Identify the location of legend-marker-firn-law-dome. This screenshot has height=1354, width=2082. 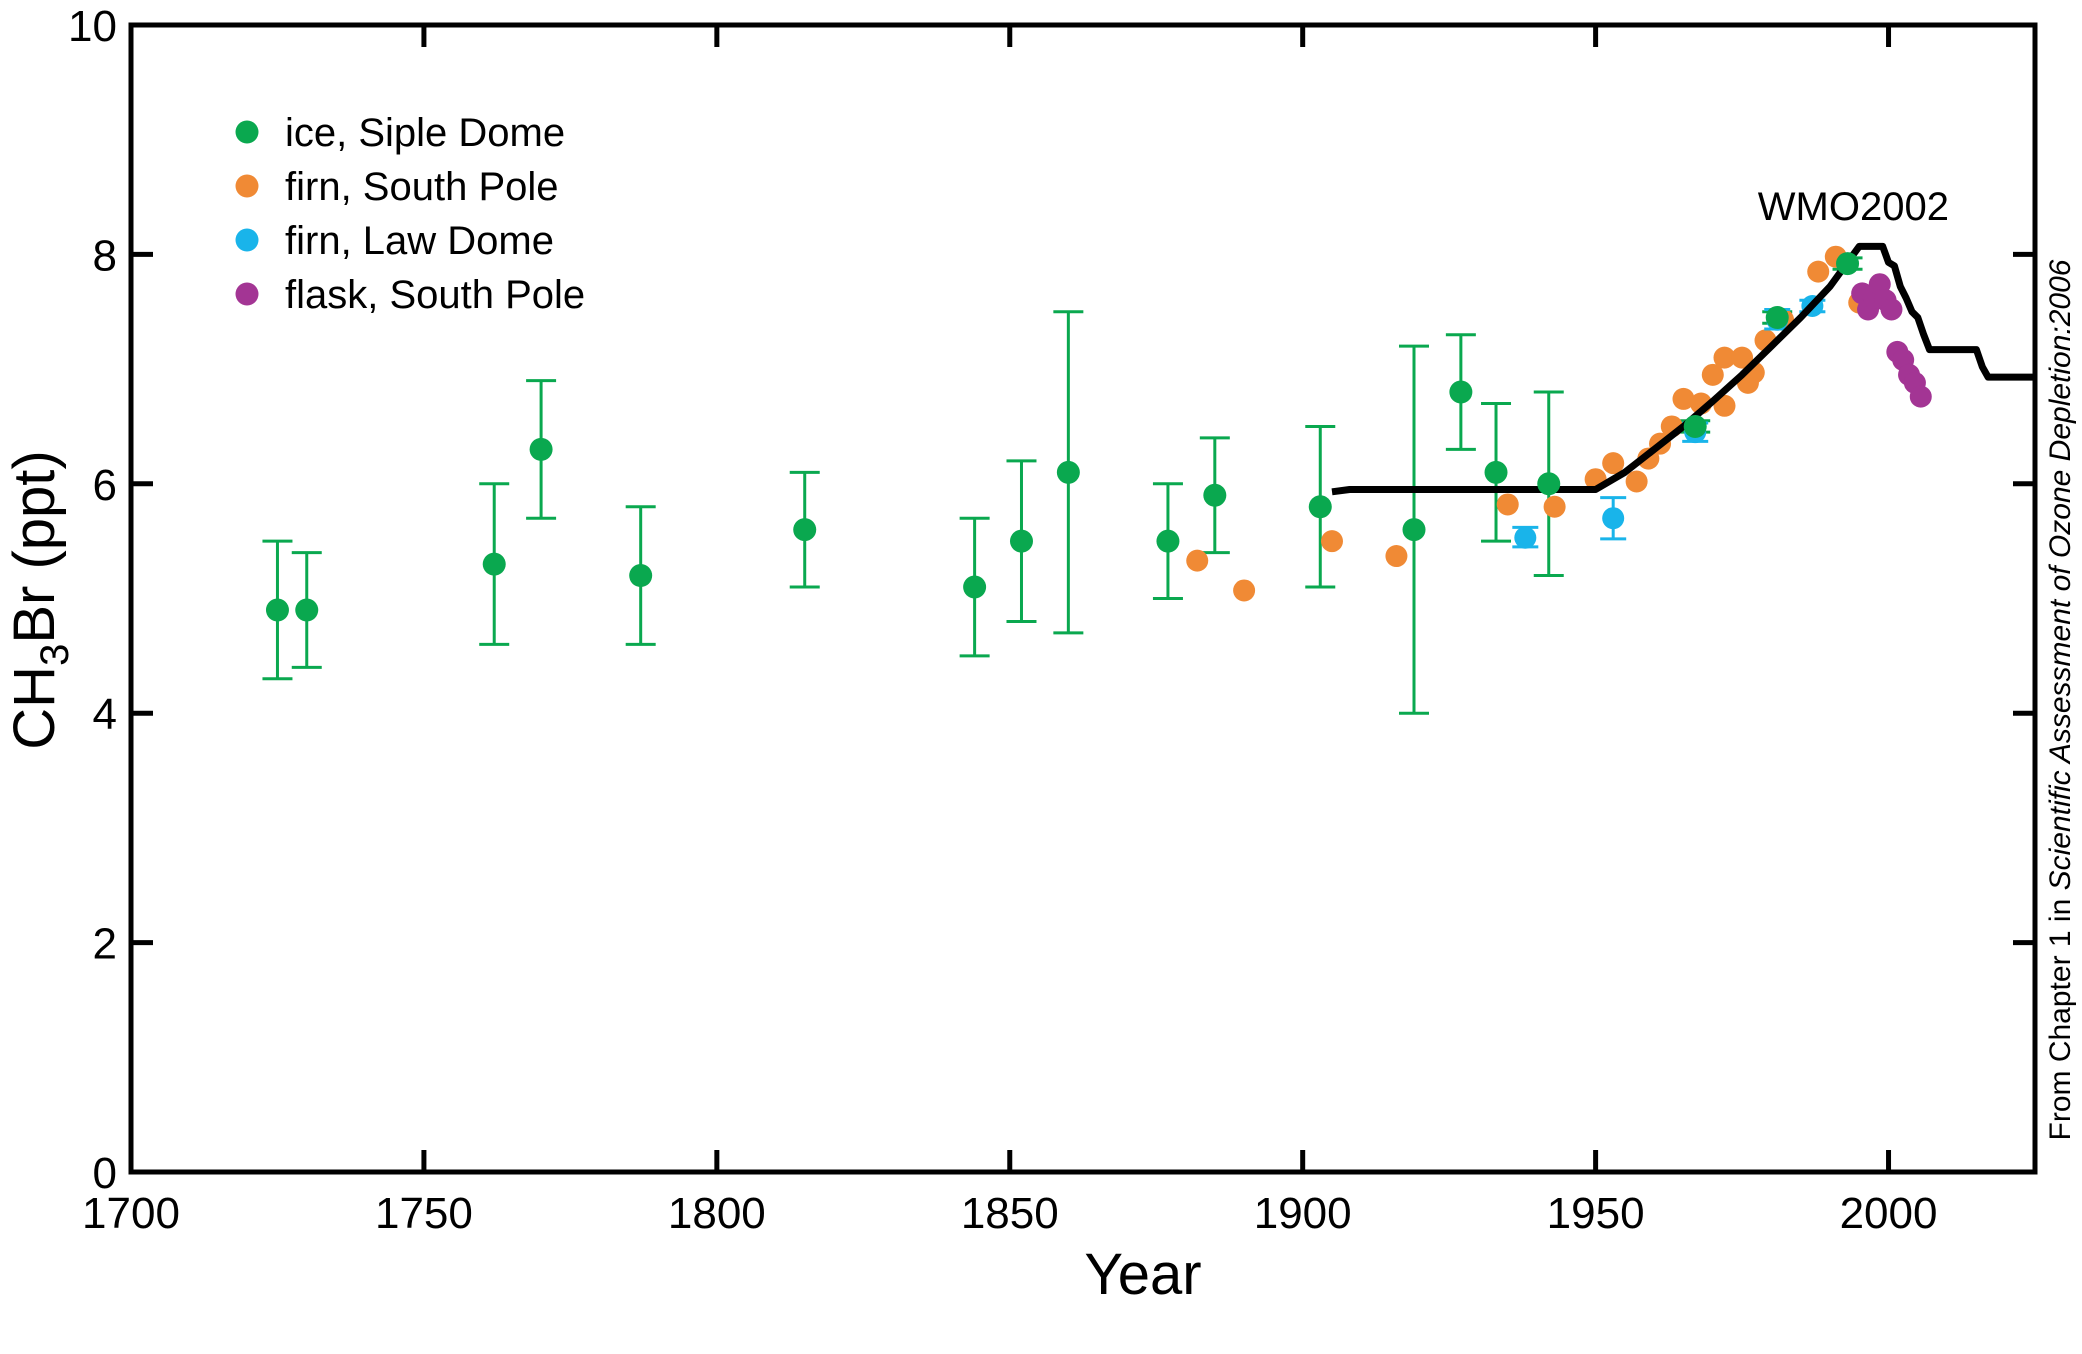
(247, 240).